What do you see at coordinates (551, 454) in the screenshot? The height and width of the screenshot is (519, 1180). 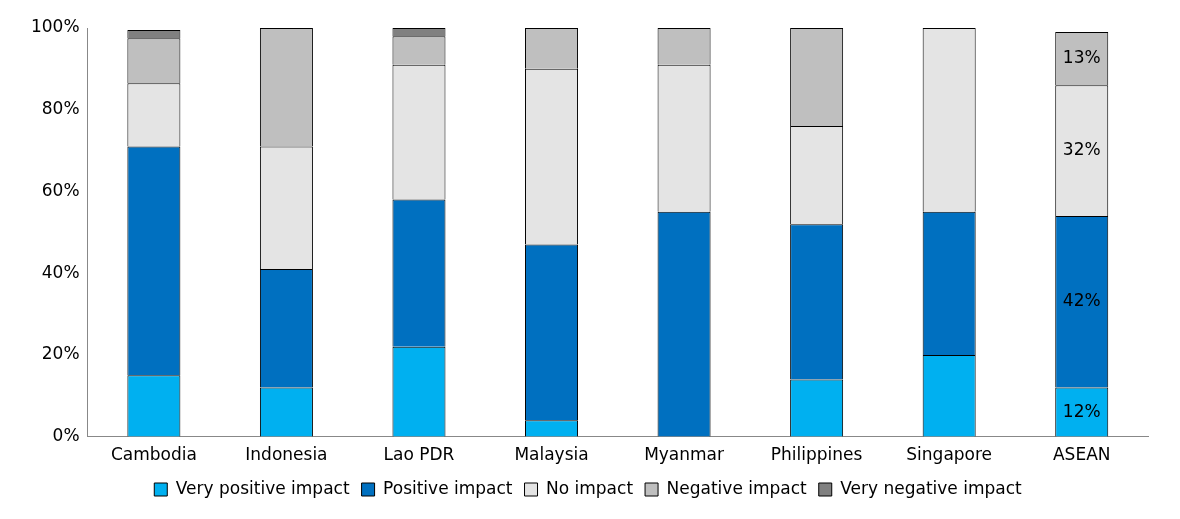 I see `x-tick-label: Malaysia` at bounding box center [551, 454].